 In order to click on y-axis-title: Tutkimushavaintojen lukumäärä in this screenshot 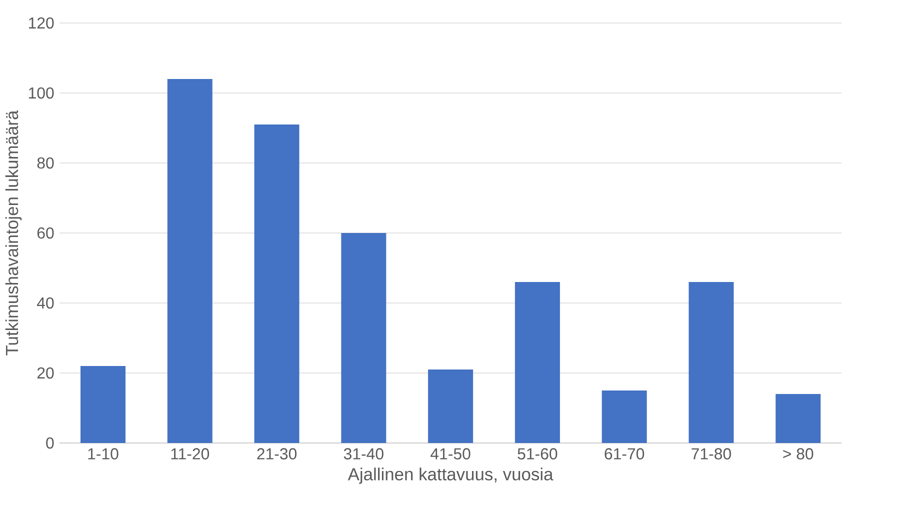, I will do `click(13, 233)`.